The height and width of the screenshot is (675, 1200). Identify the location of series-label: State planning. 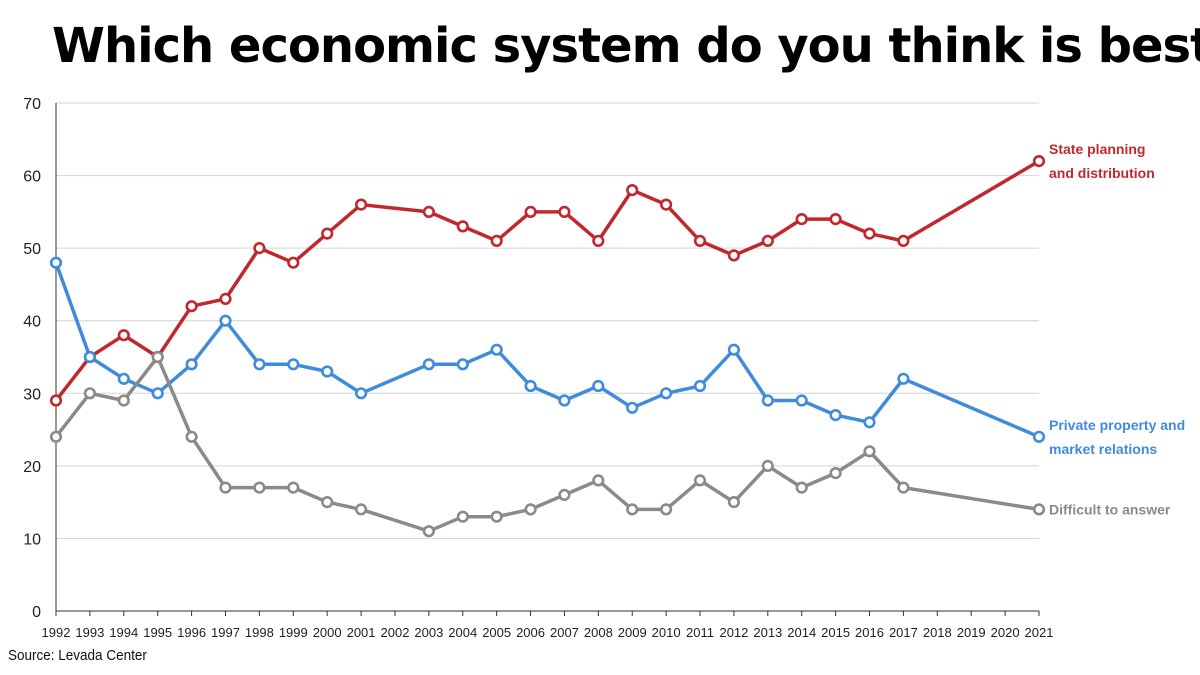
(1097, 149).